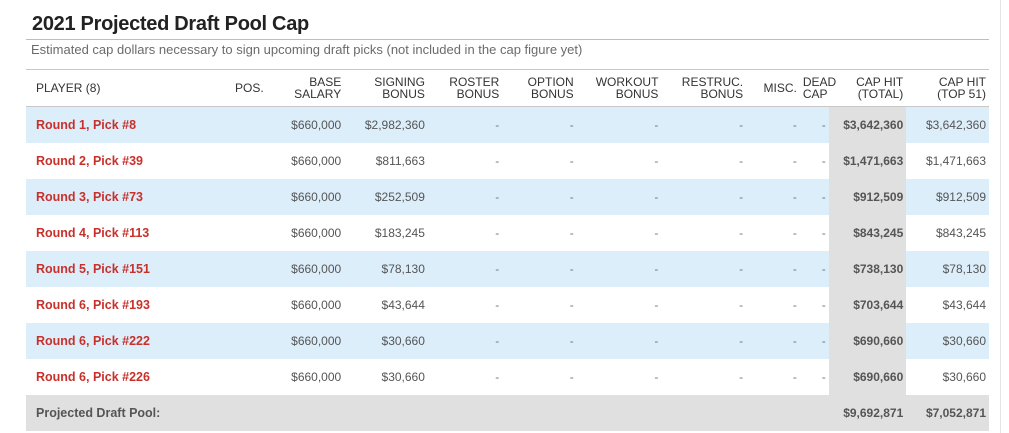 The width and height of the screenshot is (1009, 433). What do you see at coordinates (305, 88) in the screenshot?
I see `col-header-base-salary: BASE SALARY` at bounding box center [305, 88].